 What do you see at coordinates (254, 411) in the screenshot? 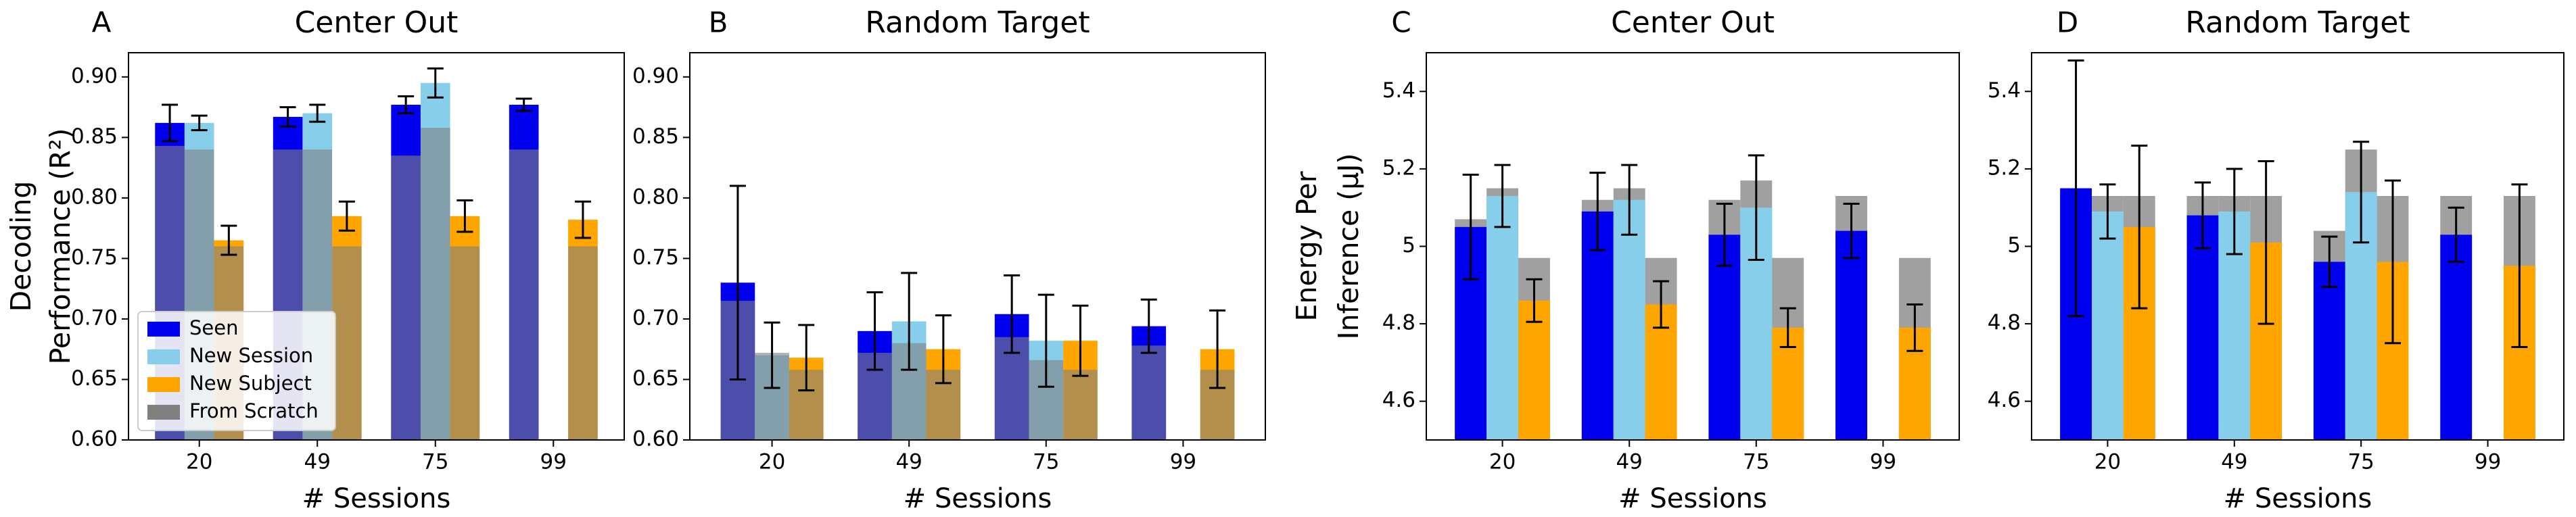
I see `legend-label: From Scratch` at bounding box center [254, 411].